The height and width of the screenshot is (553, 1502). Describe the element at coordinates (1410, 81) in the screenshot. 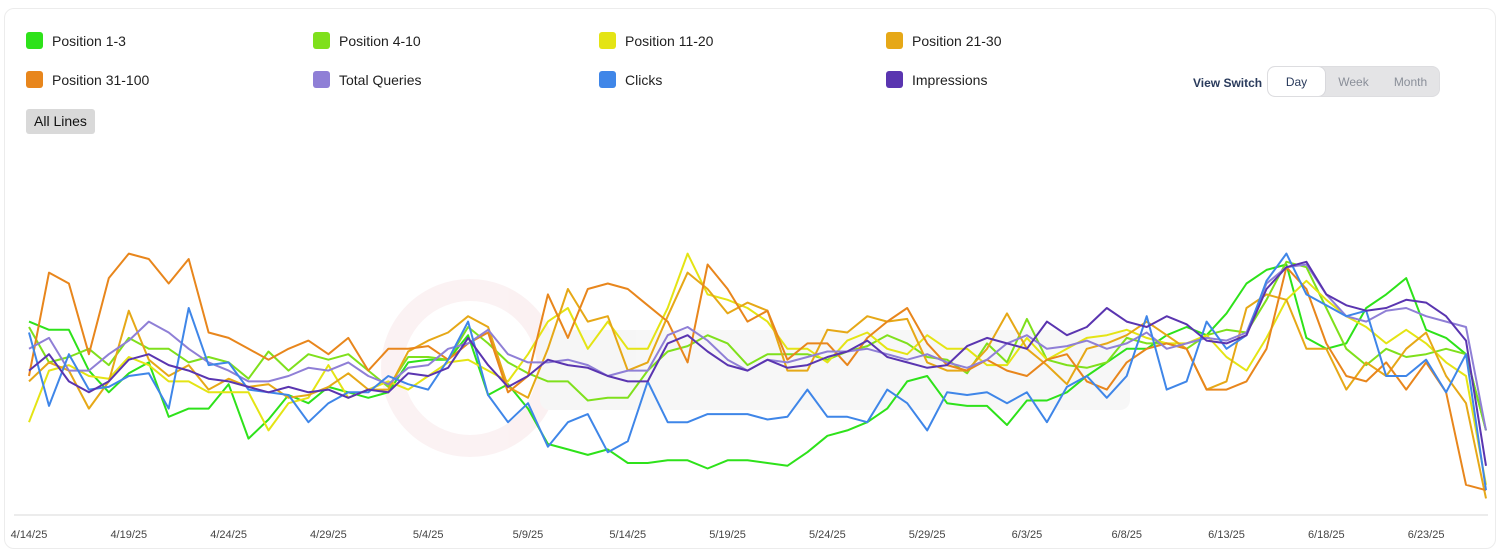

I see `view-month-button: Month` at that location.